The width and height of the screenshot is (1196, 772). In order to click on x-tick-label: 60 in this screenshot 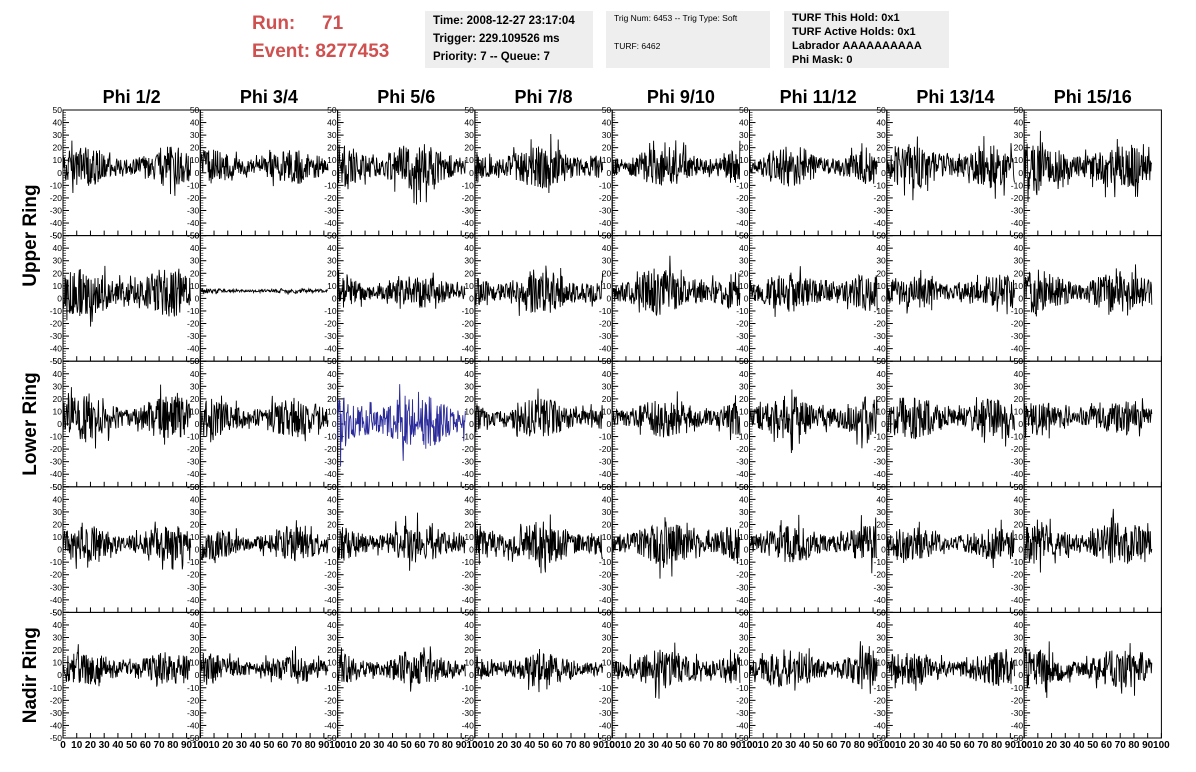, I will do `click(1107, 745)`.